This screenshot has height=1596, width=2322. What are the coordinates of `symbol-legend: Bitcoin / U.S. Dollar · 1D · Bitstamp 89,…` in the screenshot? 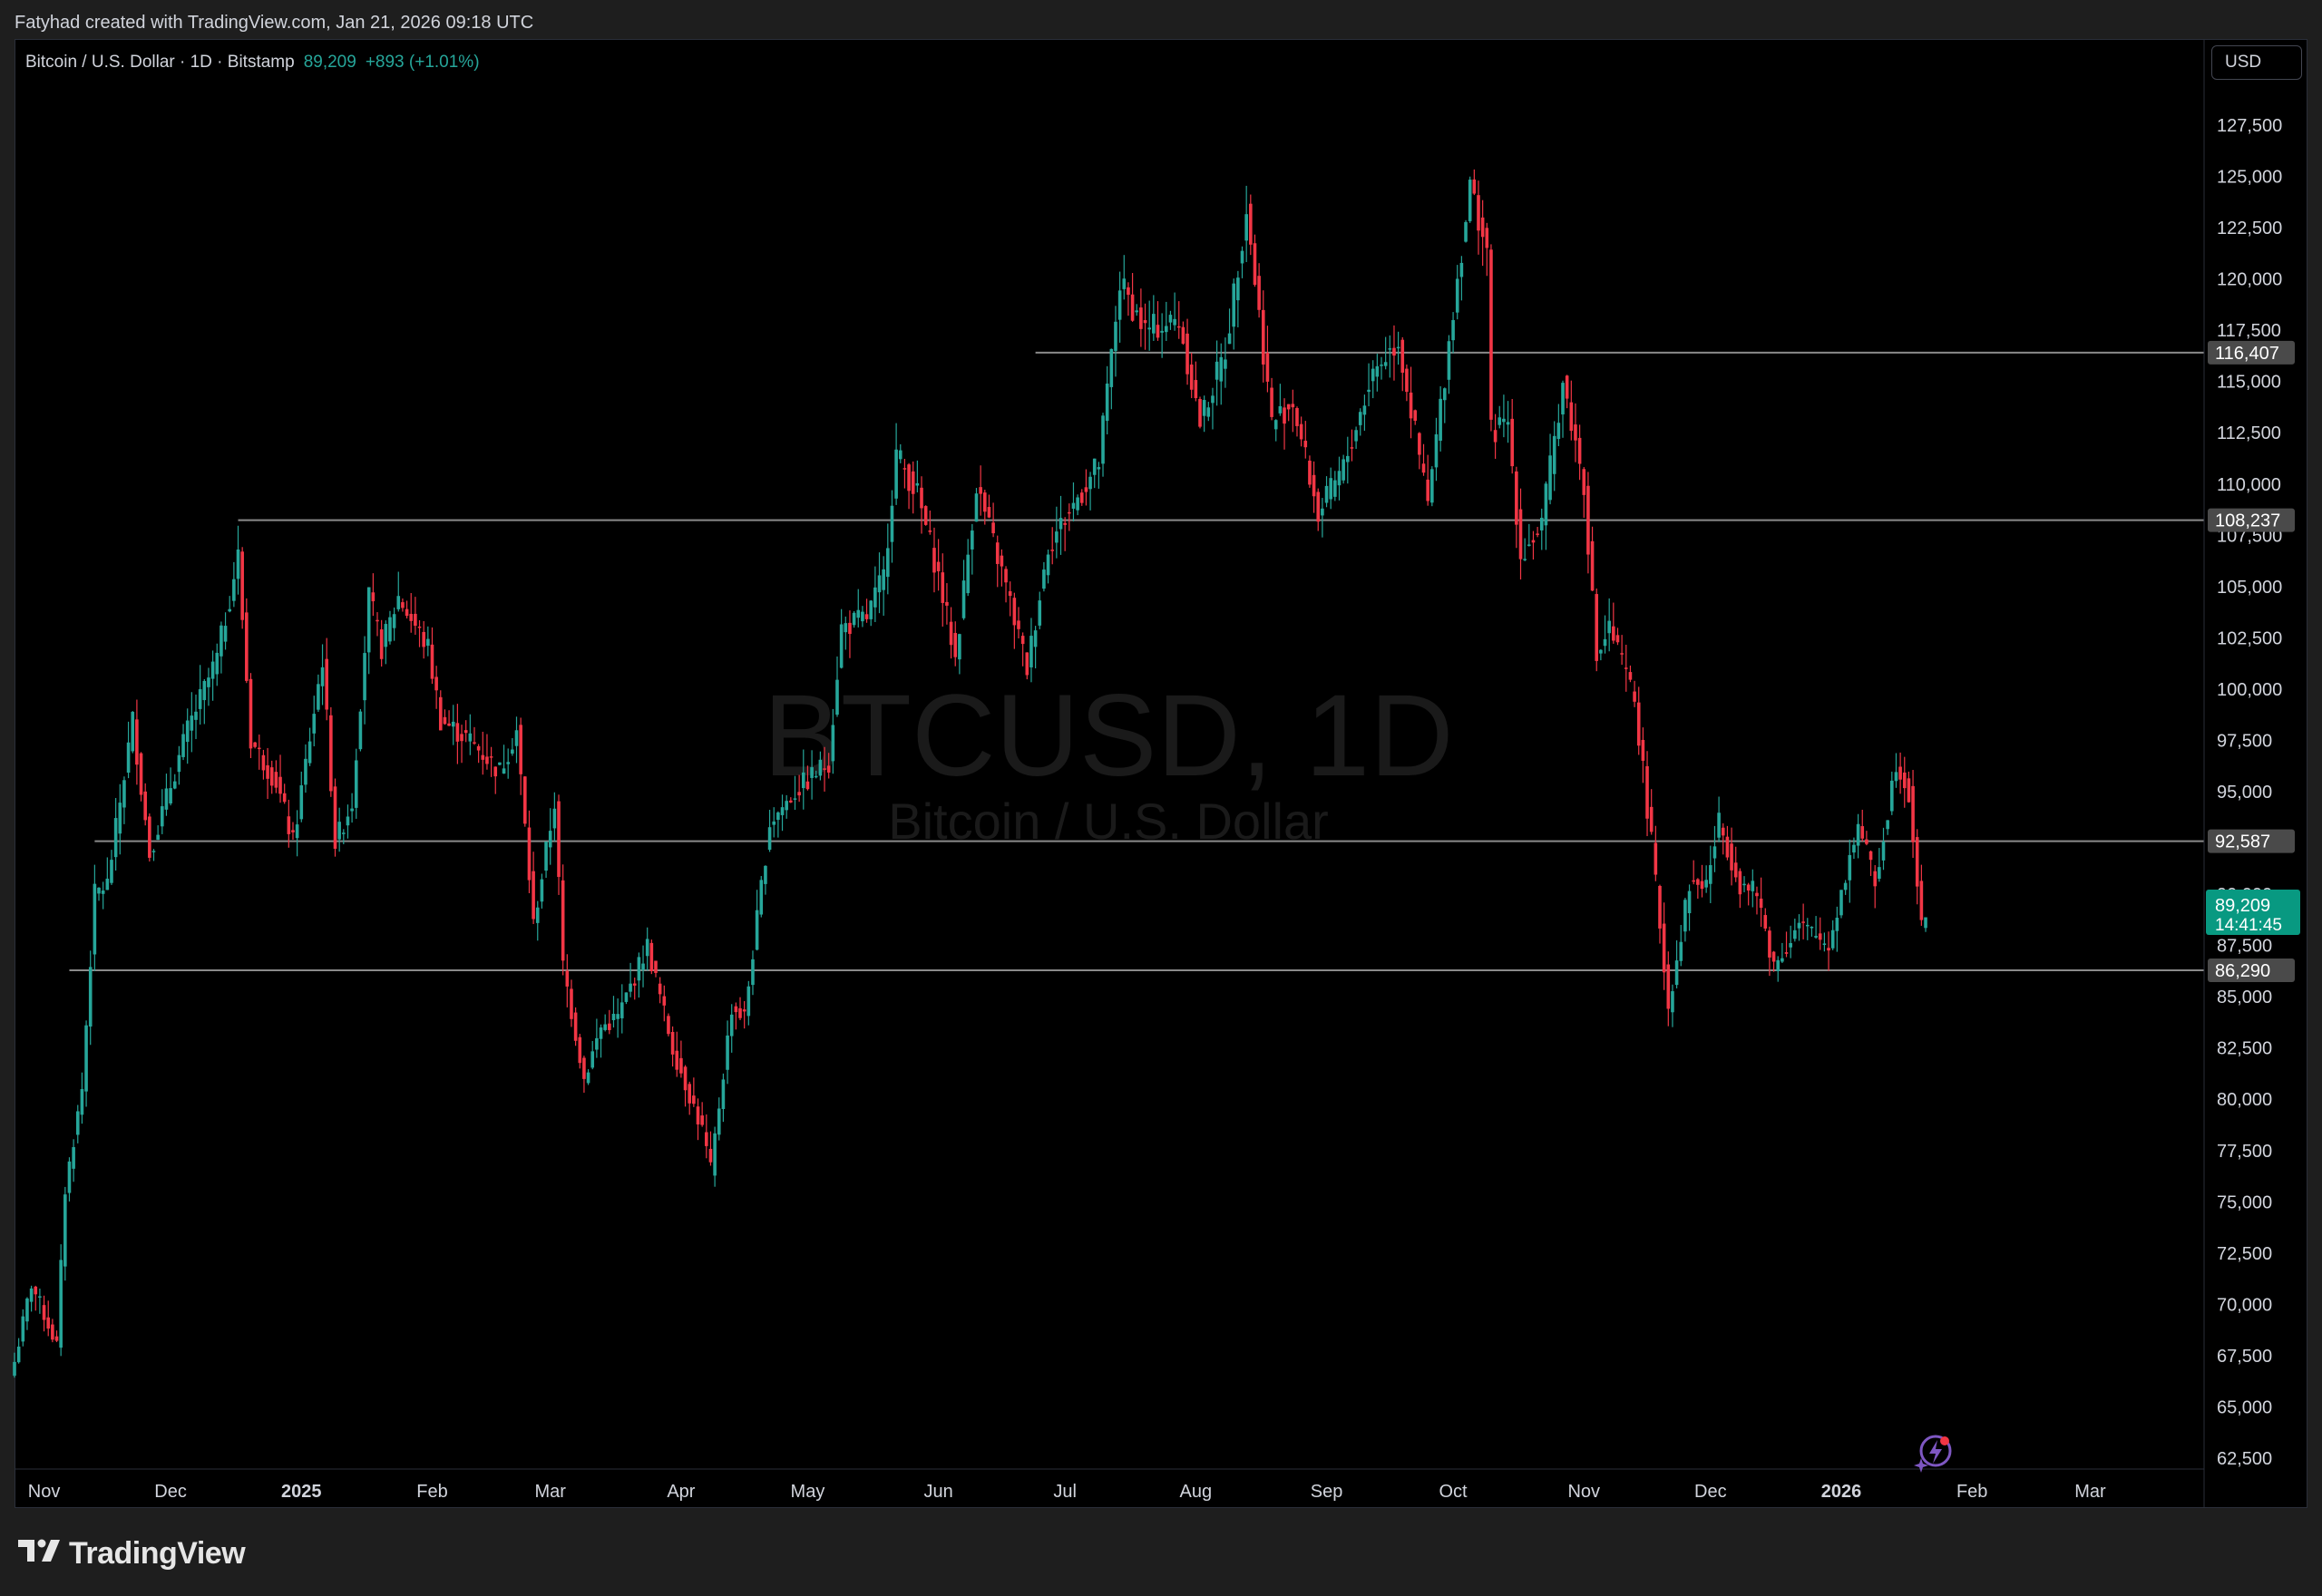 It's located at (252, 63).